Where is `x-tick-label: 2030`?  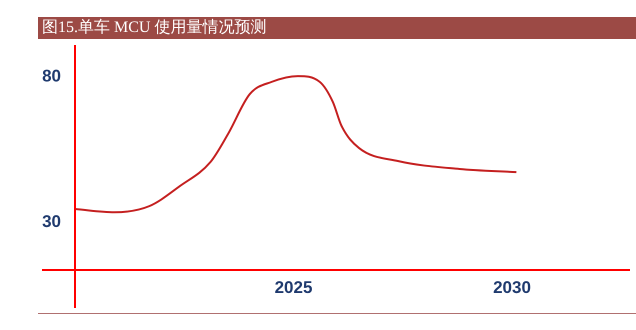
x-tick-label: 2030 is located at coordinates (512, 287).